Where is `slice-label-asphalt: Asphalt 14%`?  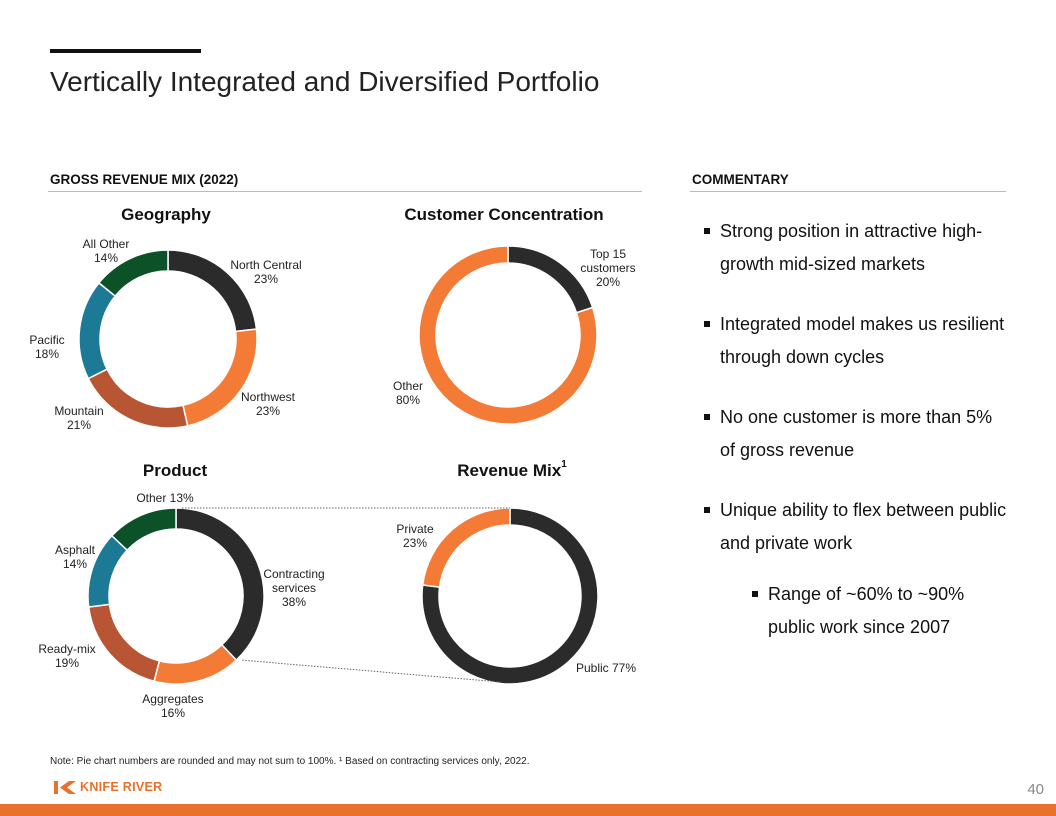 slice-label-asphalt: Asphalt 14% is located at coordinates (75, 557).